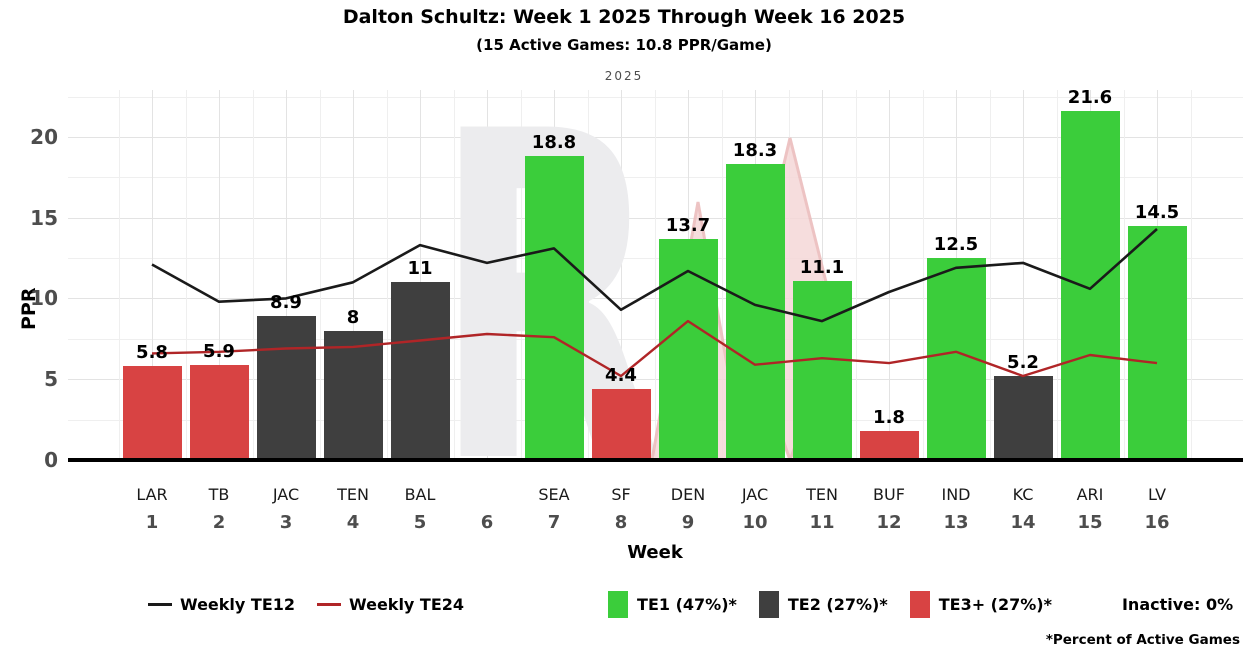  I want to click on legend-item-te1: TE1 (47%)*, so click(672, 604).